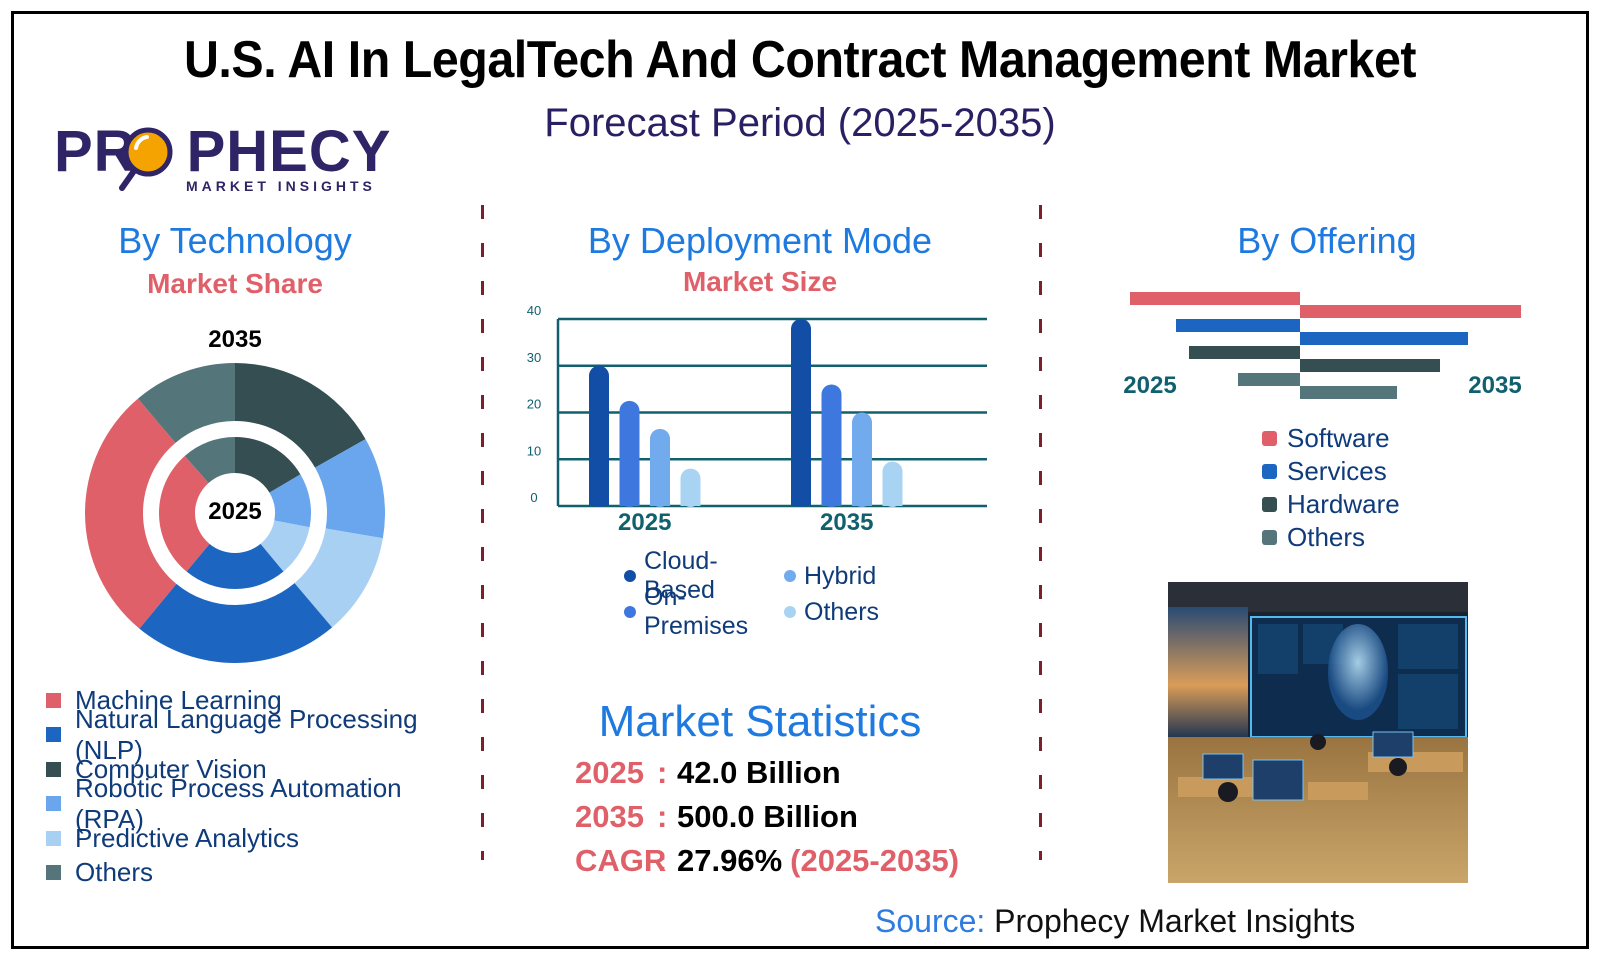 This screenshot has height=960, width=1600. I want to click on stat-key: 2025, so click(609, 772).